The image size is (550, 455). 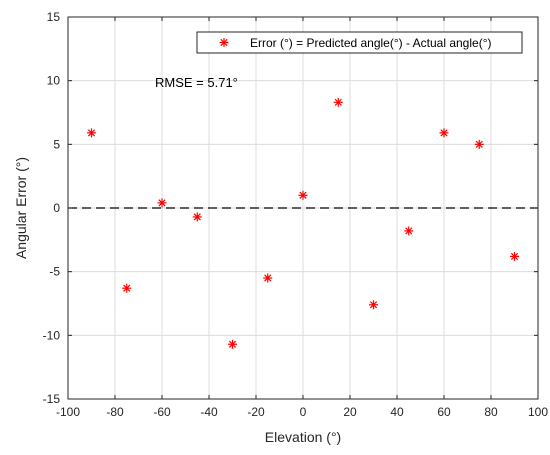 I want to click on legend-box, so click(x=359, y=42).